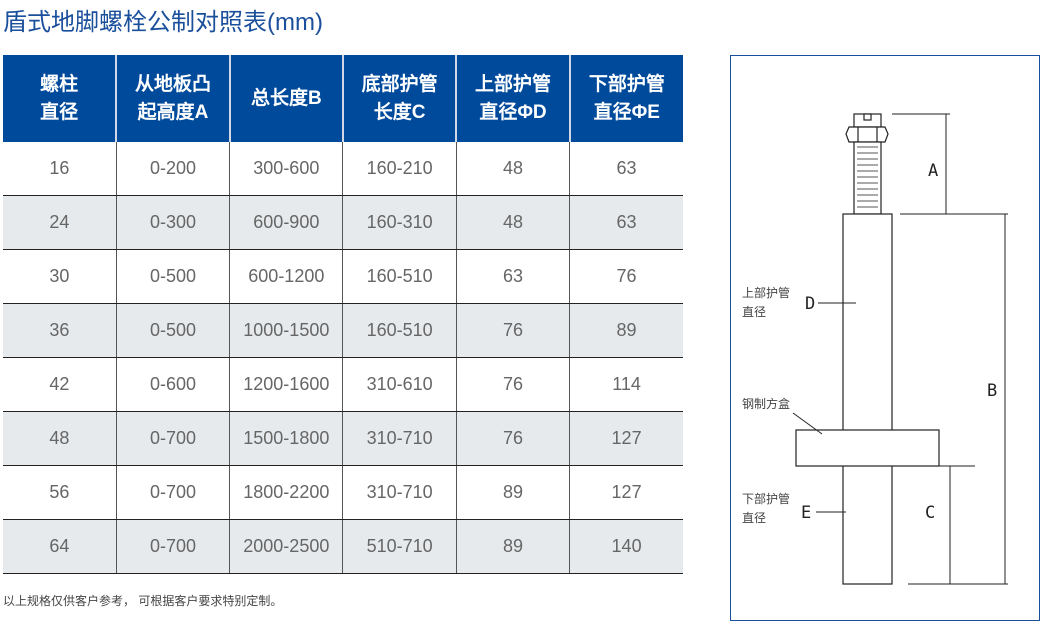 Image resolution: width=1048 pixels, height=631 pixels. Describe the element at coordinates (766, 403) in the screenshot. I see `box-label: 钢制方盒` at that location.